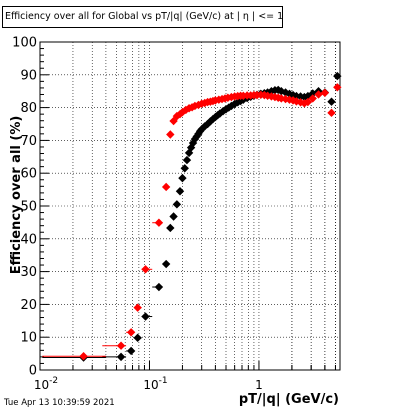 The image size is (400, 412). What do you see at coordinates (28, 75) in the screenshot?
I see `y-tick-label: 90` at bounding box center [28, 75].